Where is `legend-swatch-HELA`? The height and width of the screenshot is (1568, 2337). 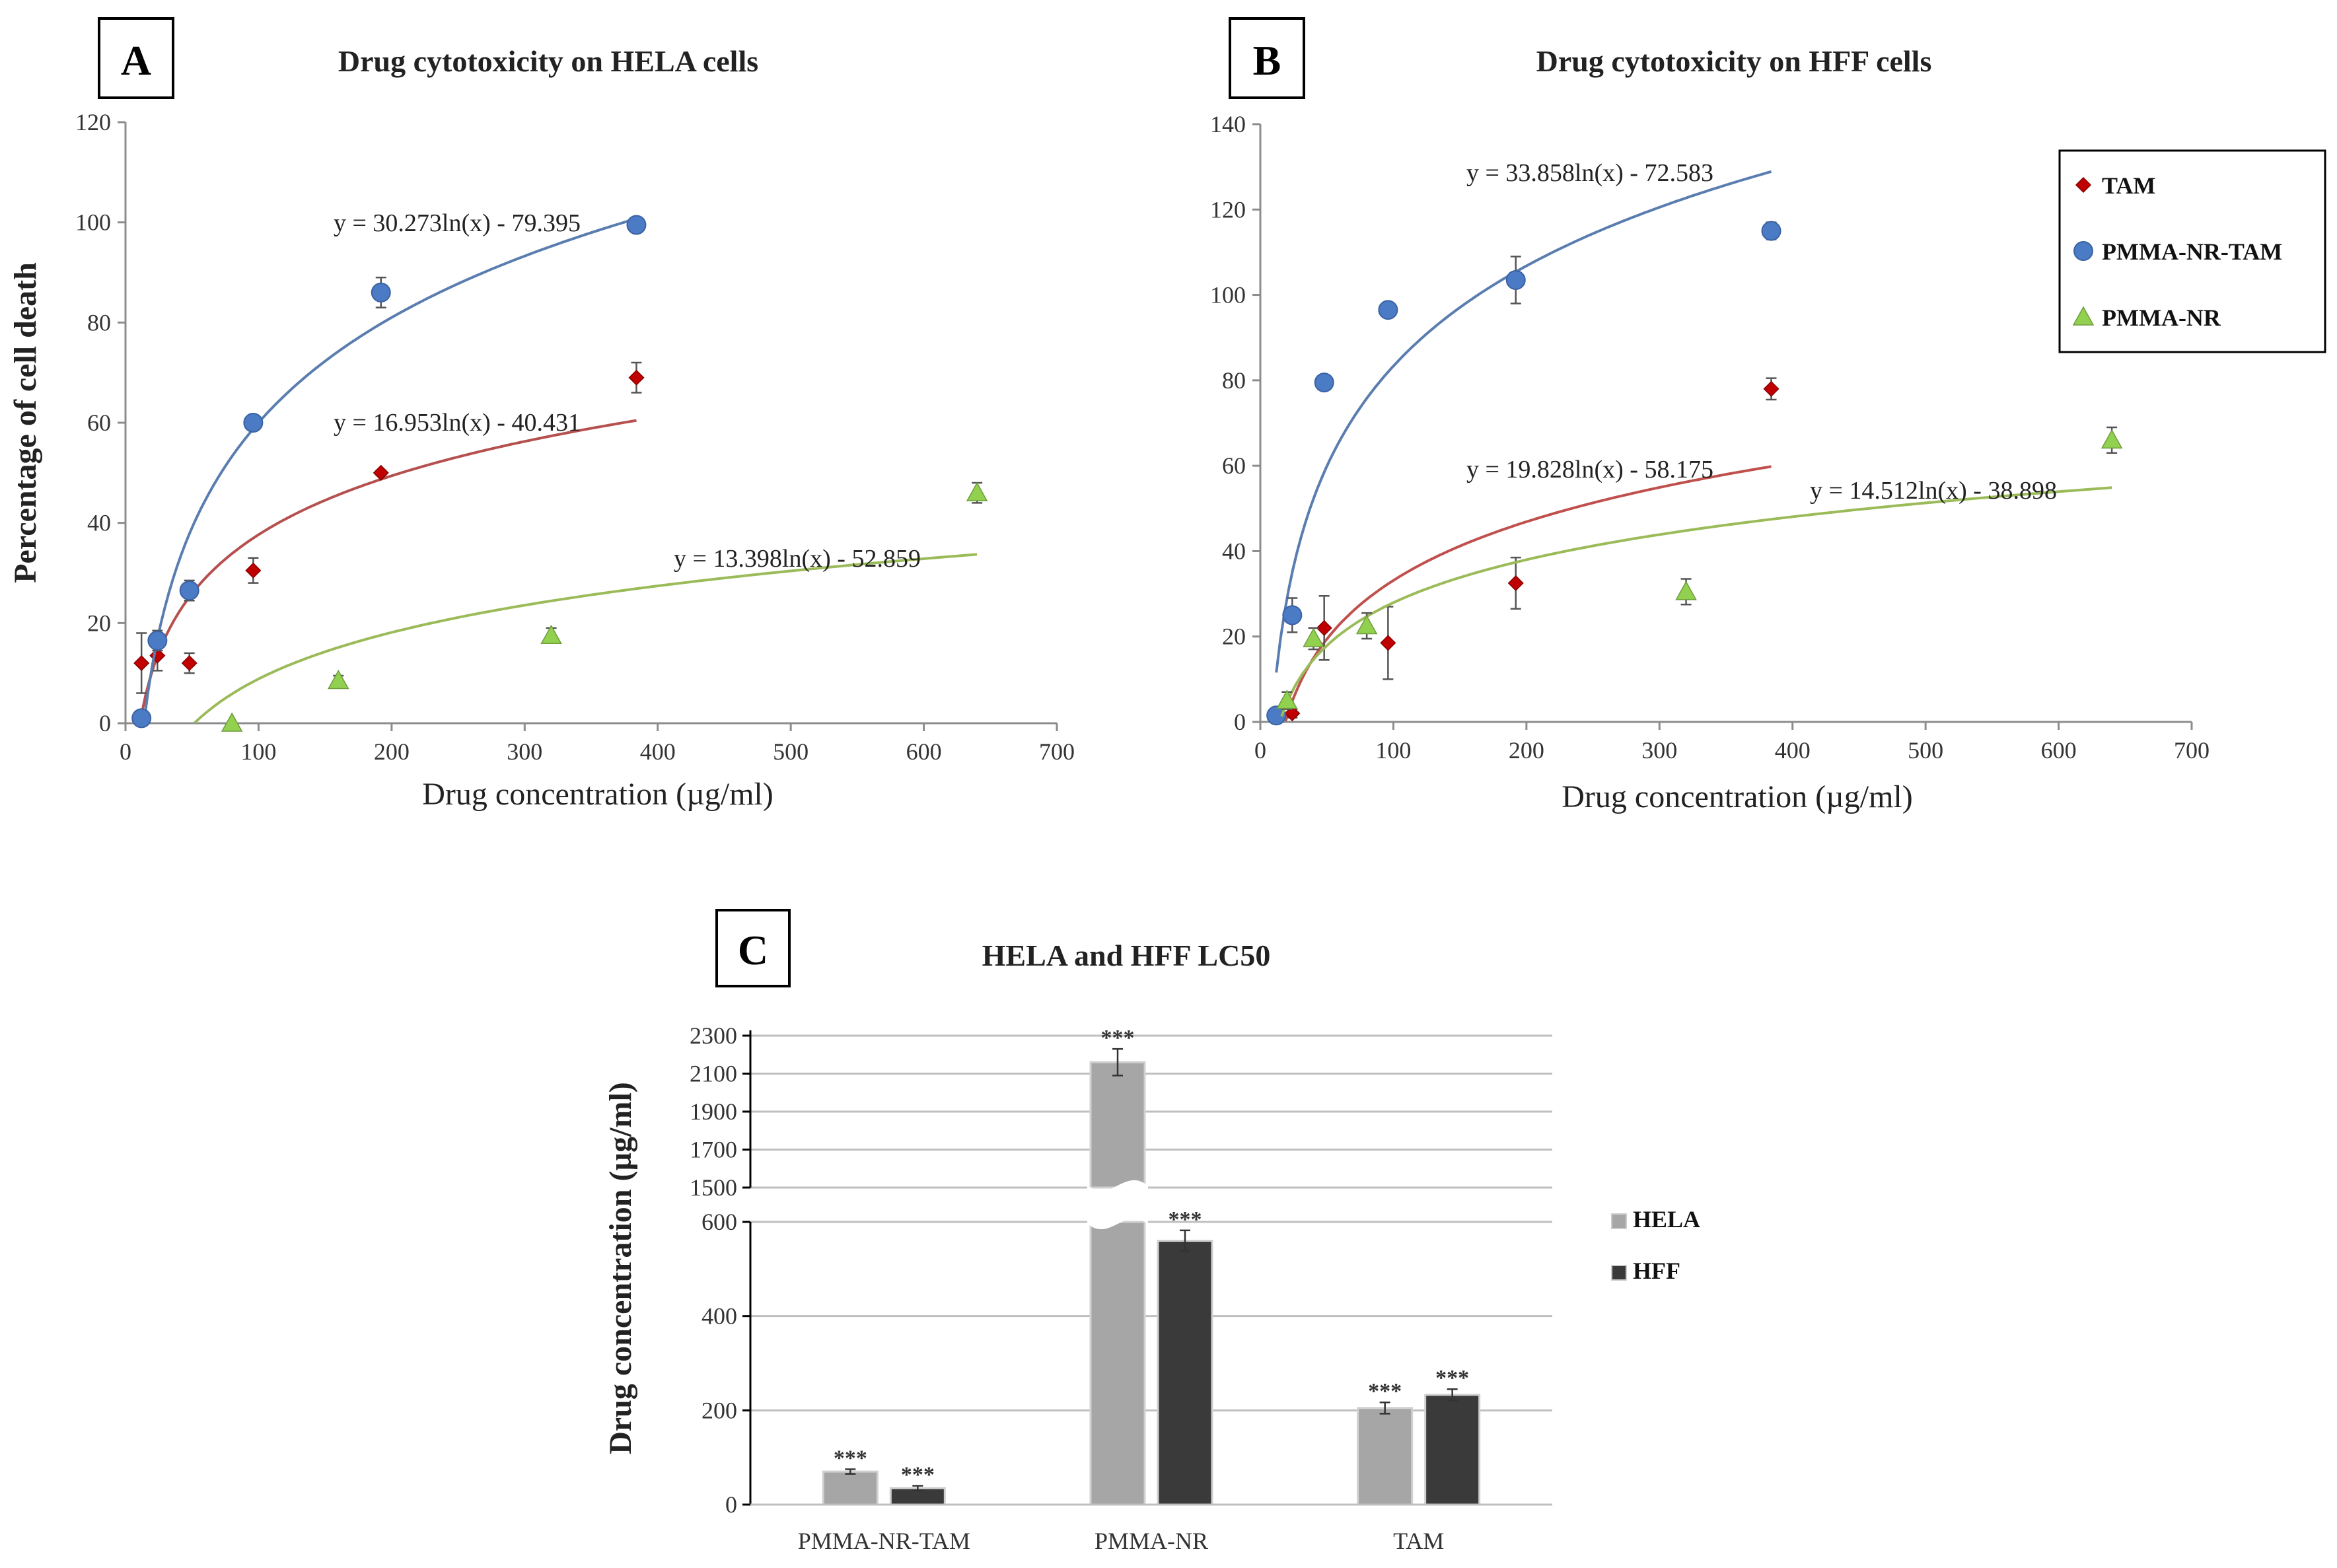
legend-swatch-HELA is located at coordinates (1619, 1221).